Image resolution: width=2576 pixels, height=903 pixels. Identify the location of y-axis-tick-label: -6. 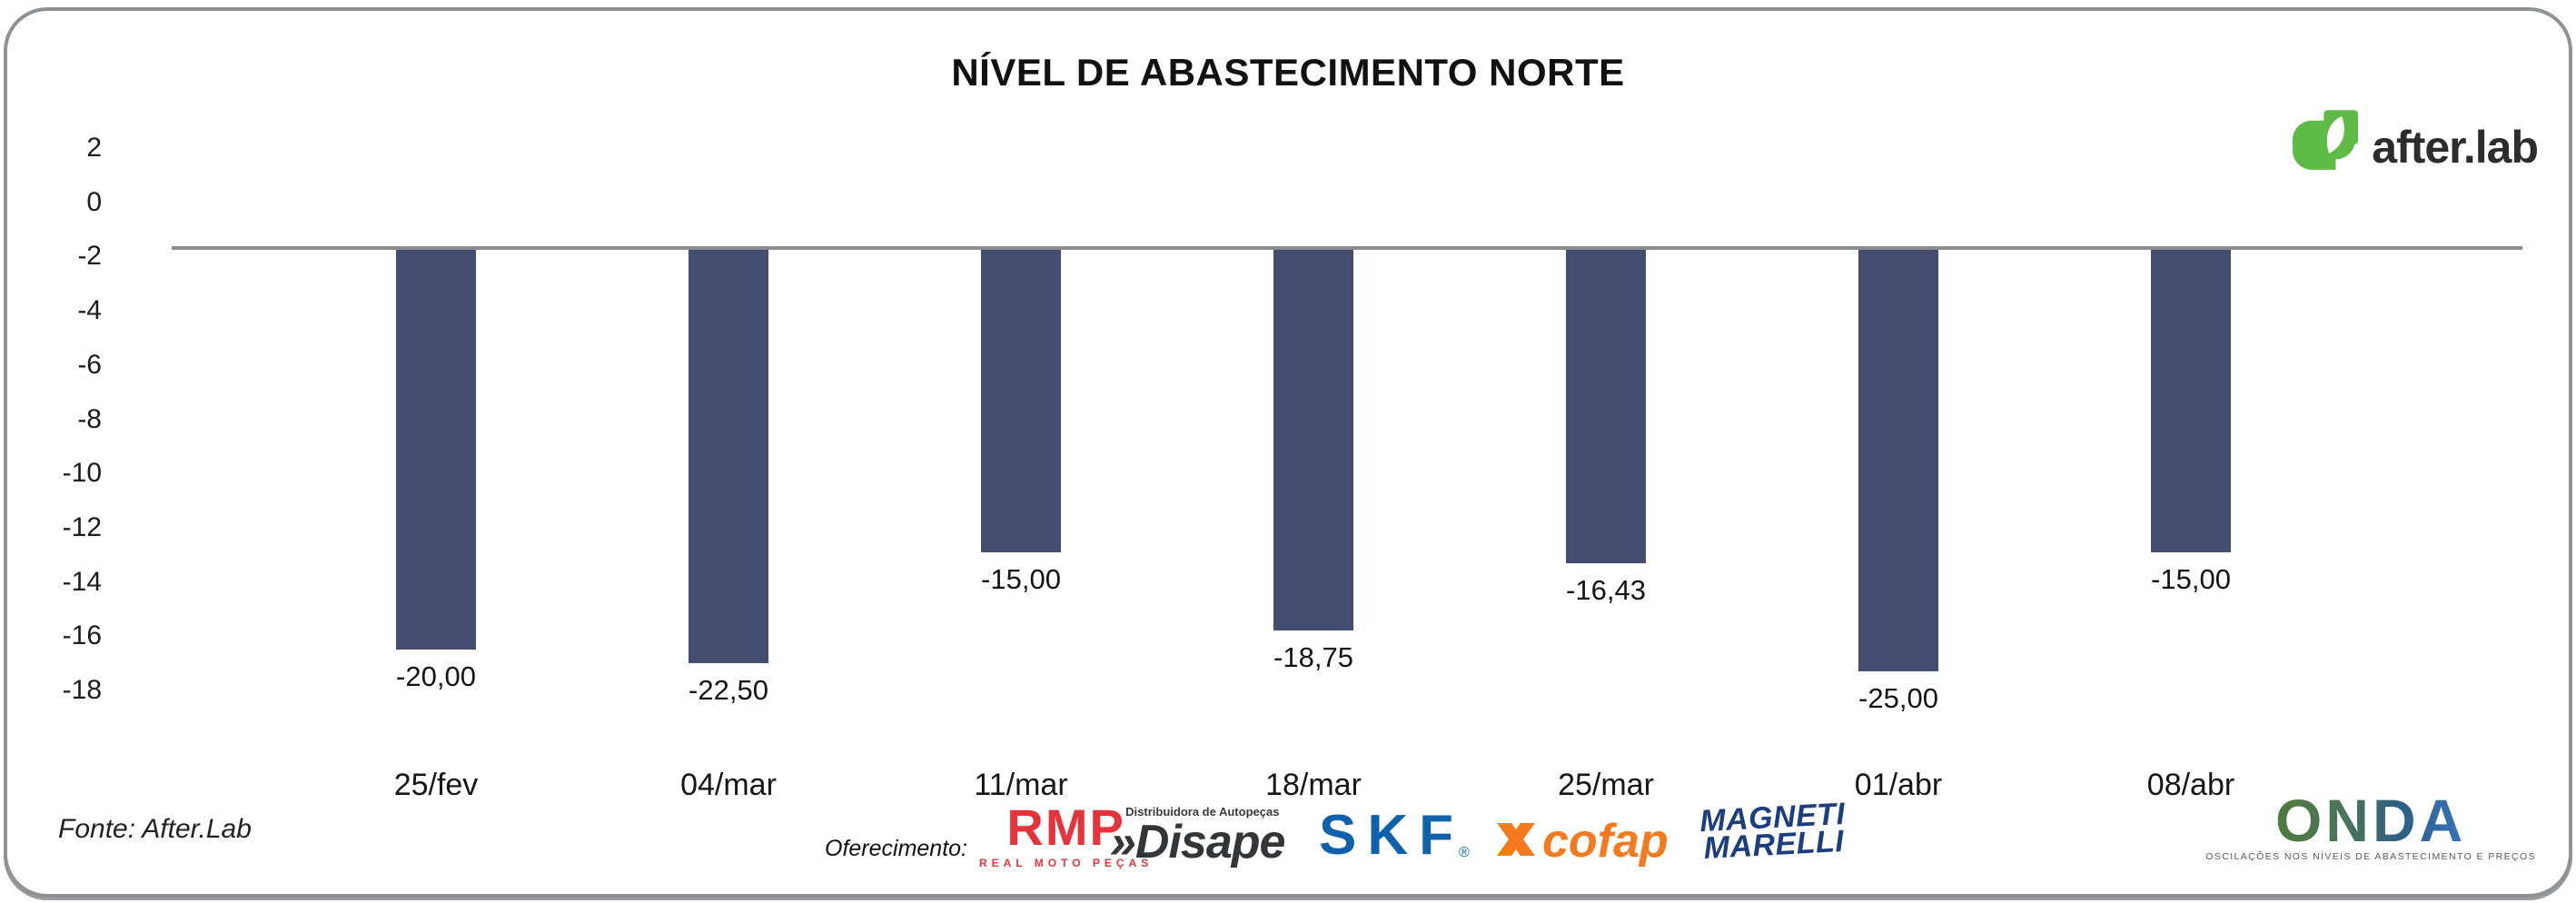
(89, 364).